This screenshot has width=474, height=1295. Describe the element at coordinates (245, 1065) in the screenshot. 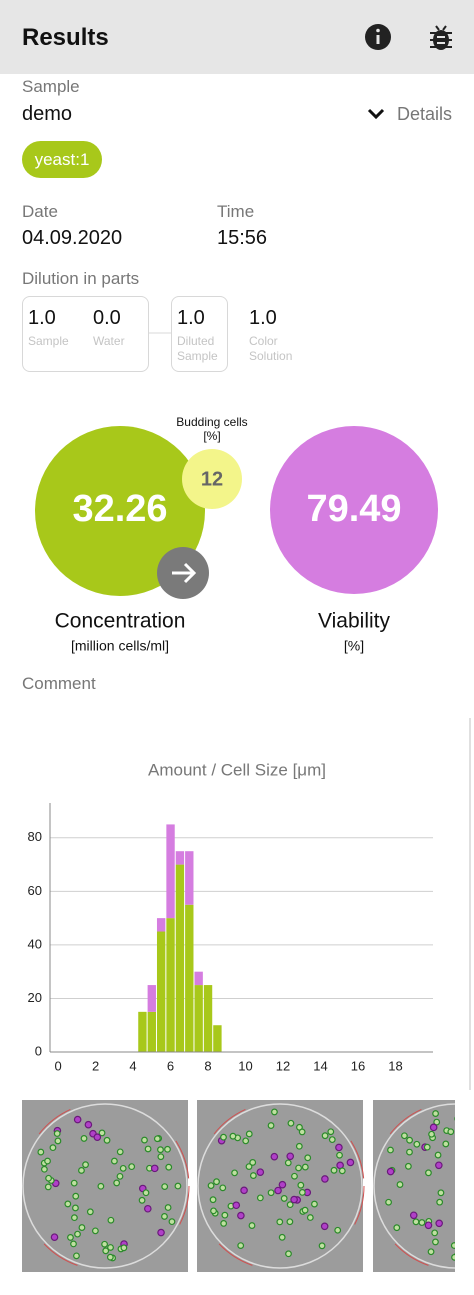

I see `x-tick-label: 10` at that location.